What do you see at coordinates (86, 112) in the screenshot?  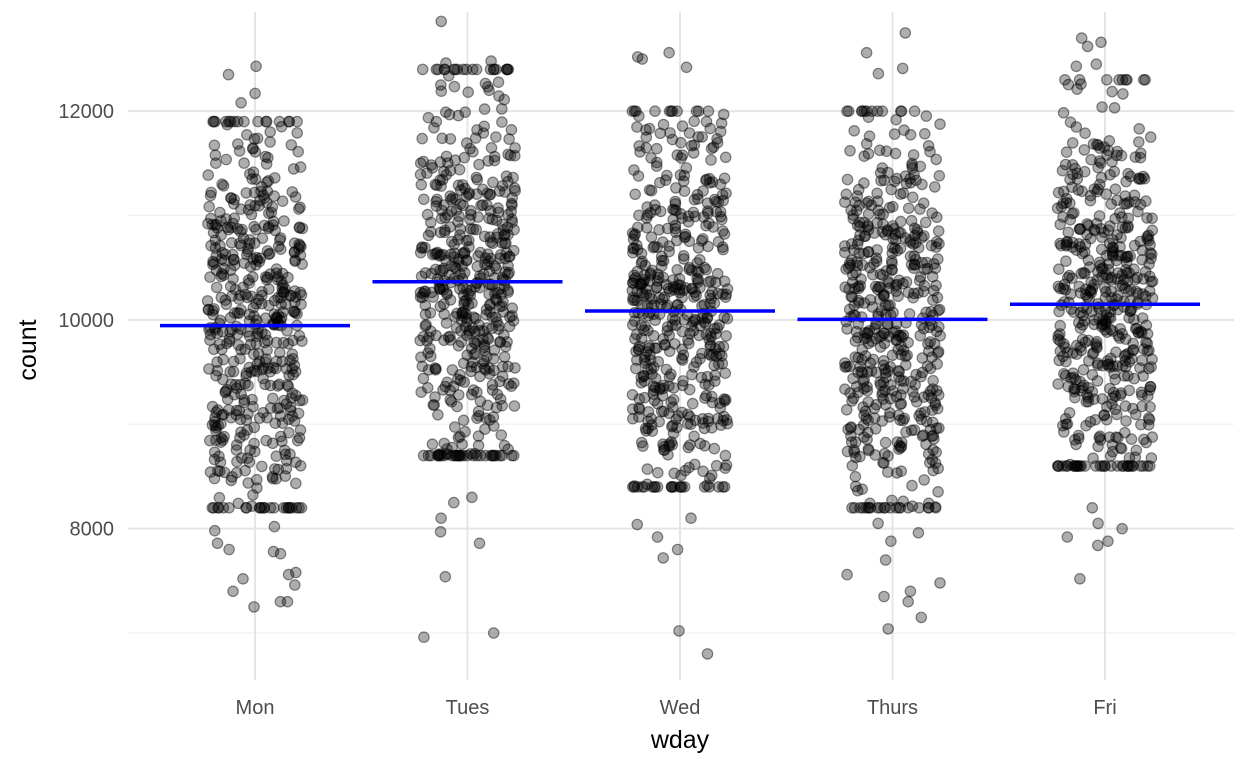 I see `y-tick-label: 12000` at bounding box center [86, 112].